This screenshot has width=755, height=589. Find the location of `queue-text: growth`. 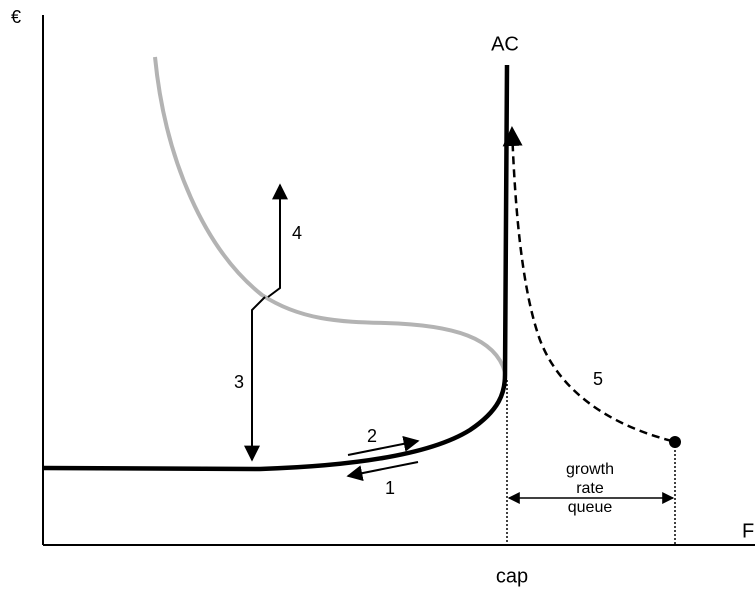

queue-text: growth is located at coordinates (590, 469).